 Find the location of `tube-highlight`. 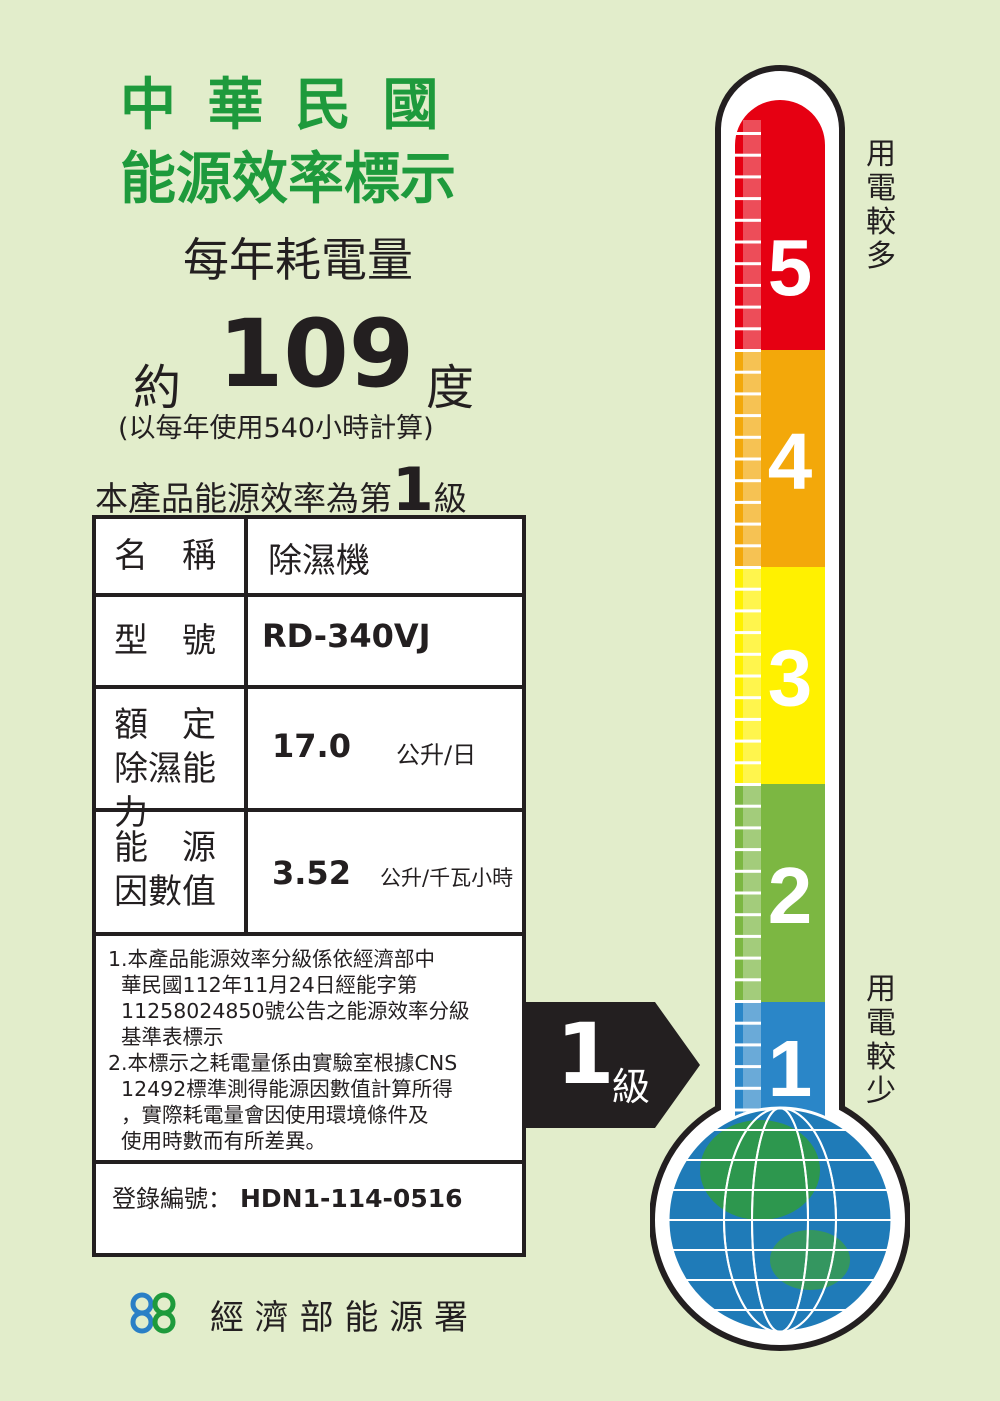

tube-highlight is located at coordinates (752, 620).